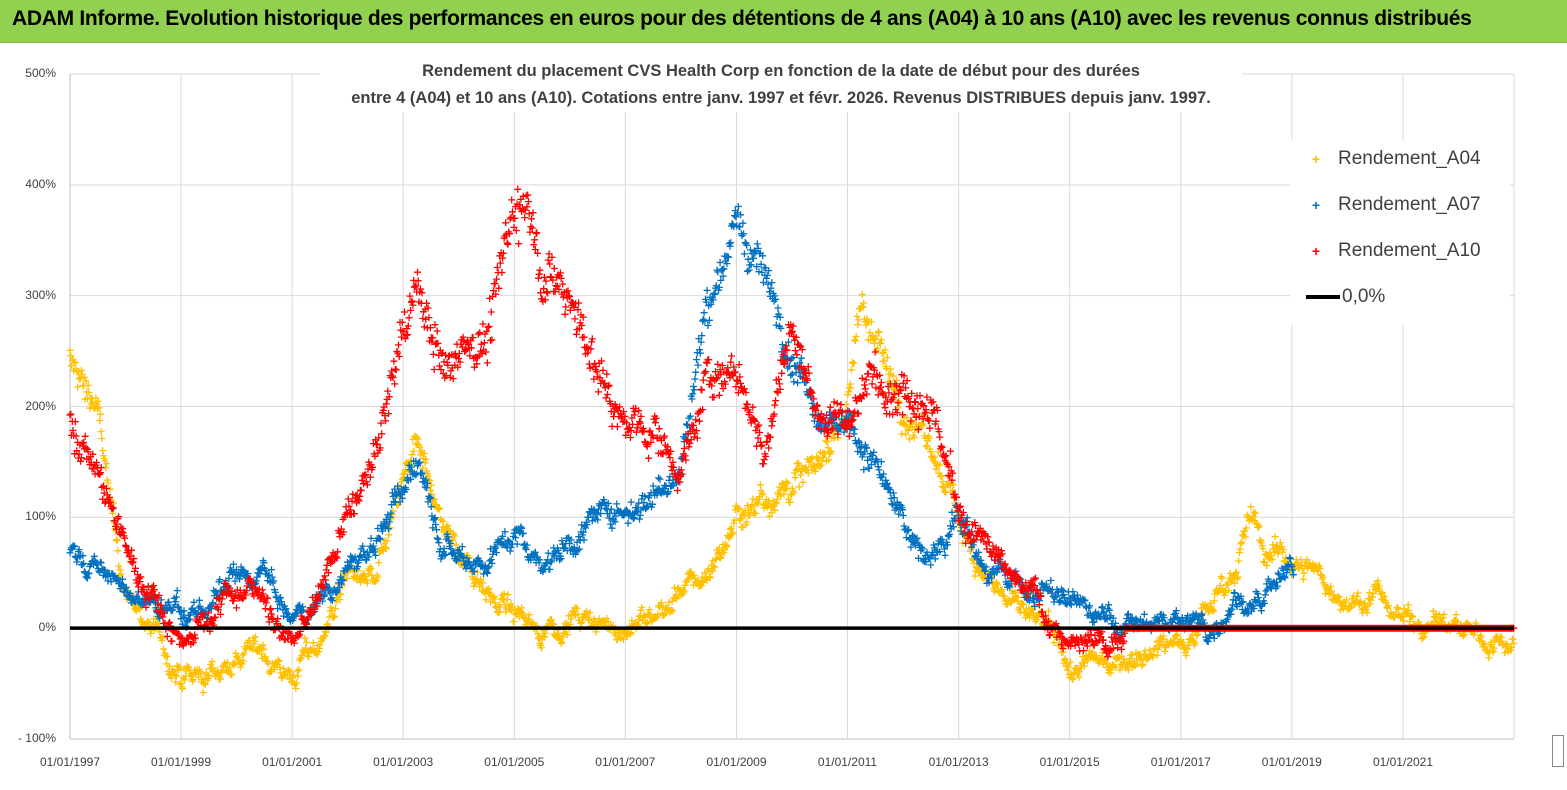  I want to click on x-tick-label: 01/01/2017, so click(1180, 762).